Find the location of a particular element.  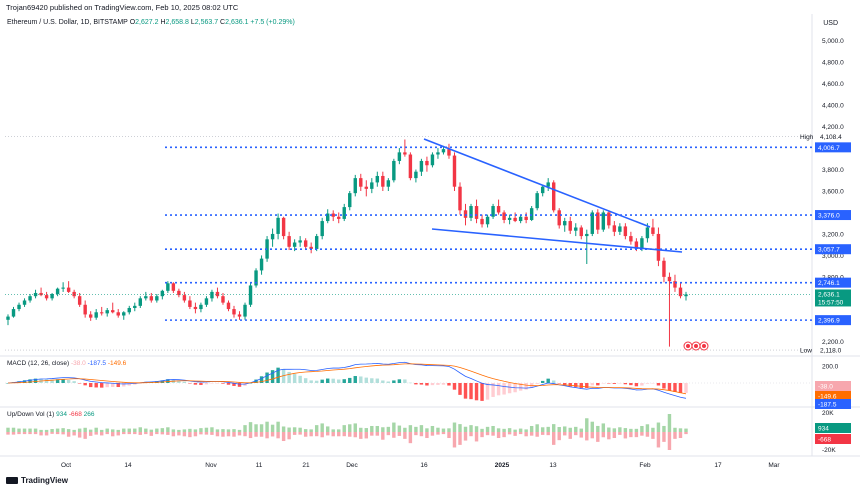

volume-legend: Up/Down Vol (1) 934 -668 266 is located at coordinates (51, 414).